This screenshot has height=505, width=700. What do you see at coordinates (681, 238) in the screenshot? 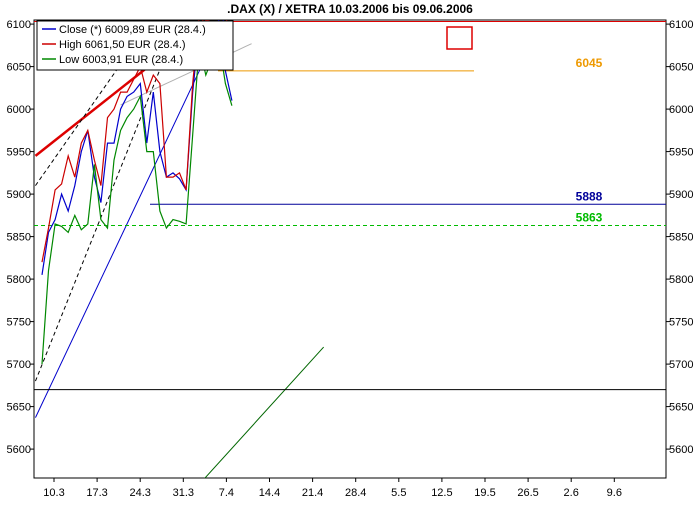
I see `y-tick-label-right: 5850` at bounding box center [681, 238].